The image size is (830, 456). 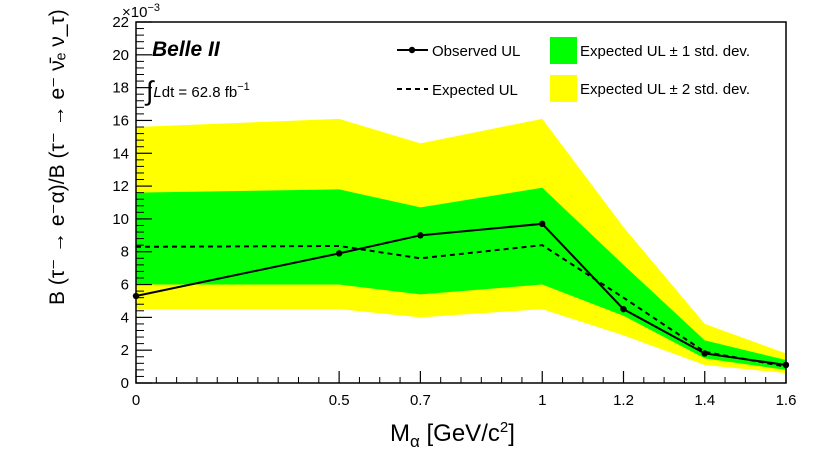 I want to click on x-axis-label: Mα [GeV/c2], so click(x=452, y=435).